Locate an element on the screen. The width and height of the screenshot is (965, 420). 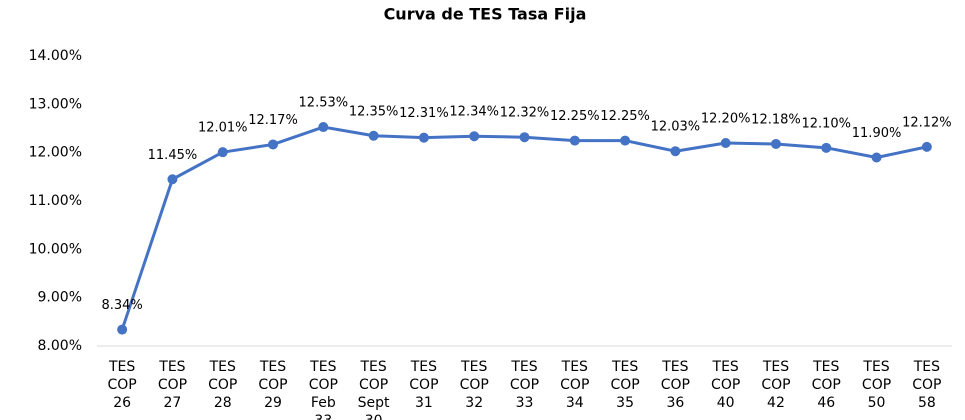
x-tick-label: TES COP 27 is located at coordinates (172, 385).